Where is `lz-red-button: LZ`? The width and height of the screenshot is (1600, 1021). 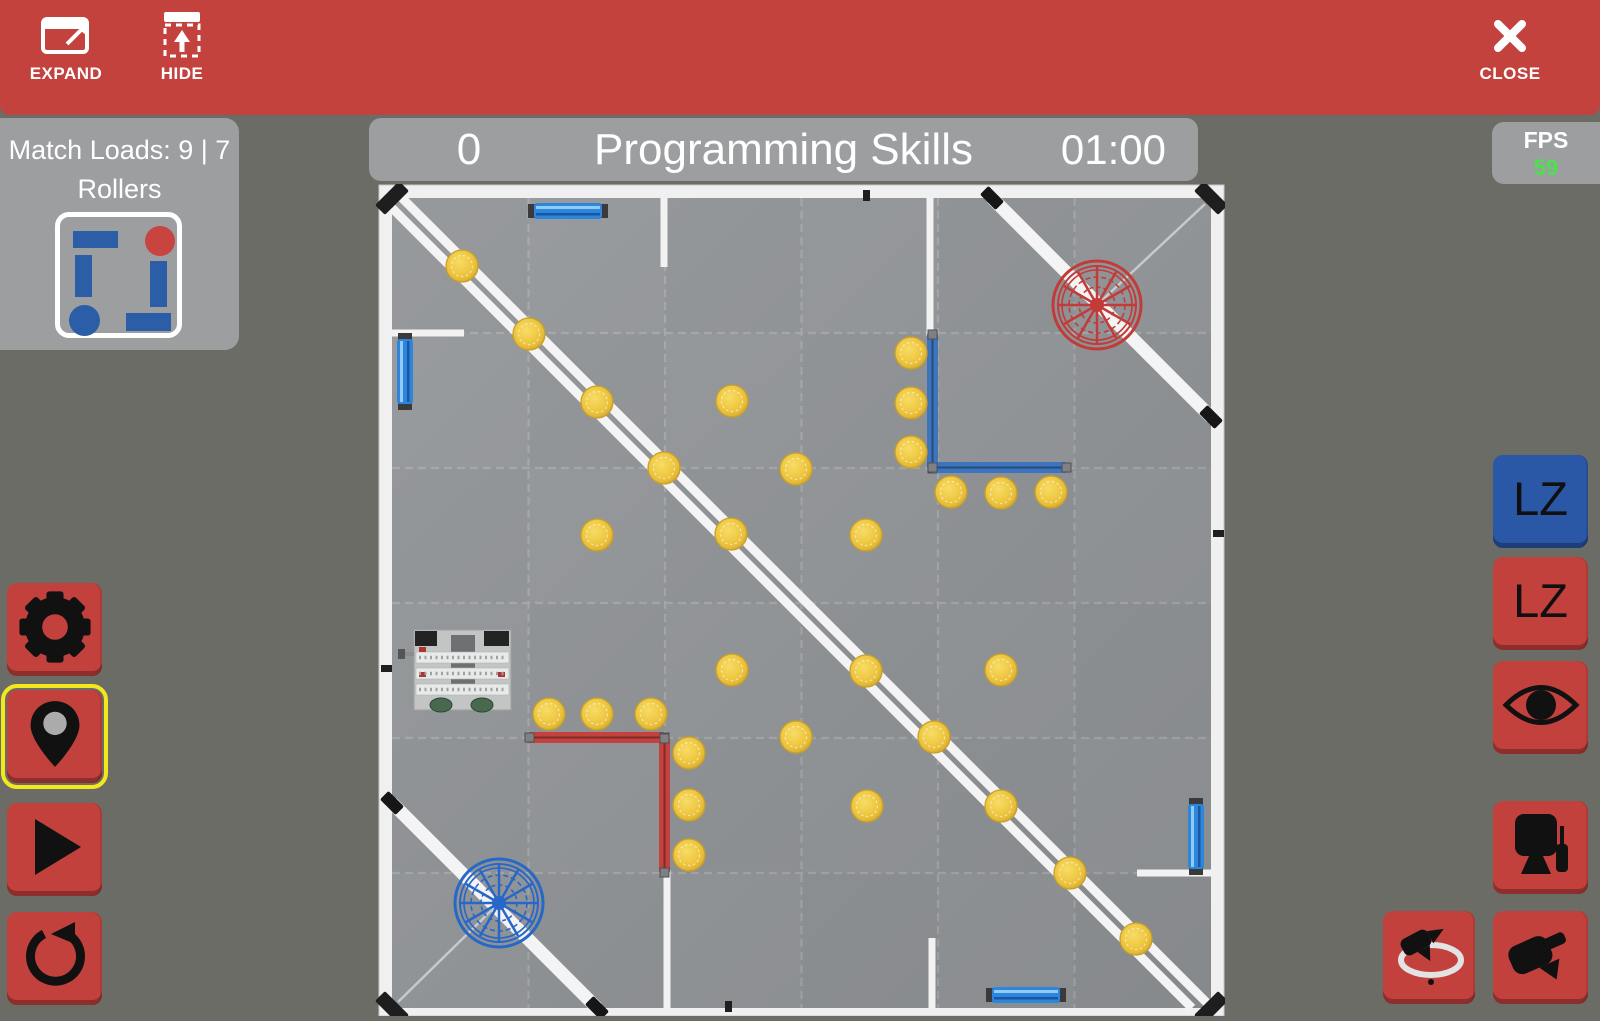
lz-red-button: LZ is located at coordinates (1540, 603).